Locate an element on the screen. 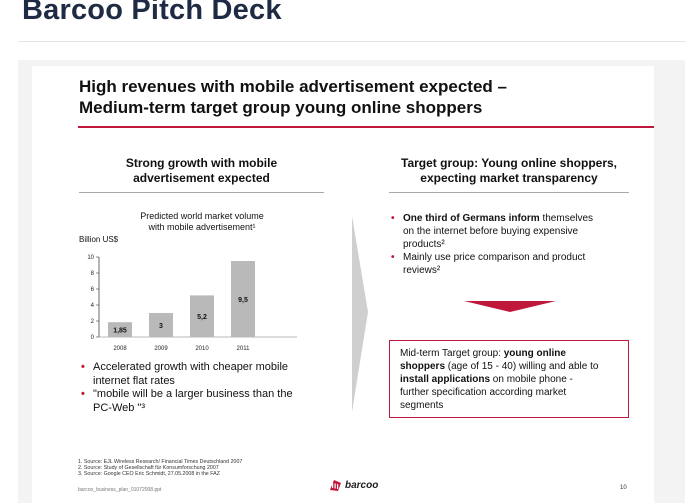 The image size is (688, 503). page-number: 10 is located at coordinates (623, 488).